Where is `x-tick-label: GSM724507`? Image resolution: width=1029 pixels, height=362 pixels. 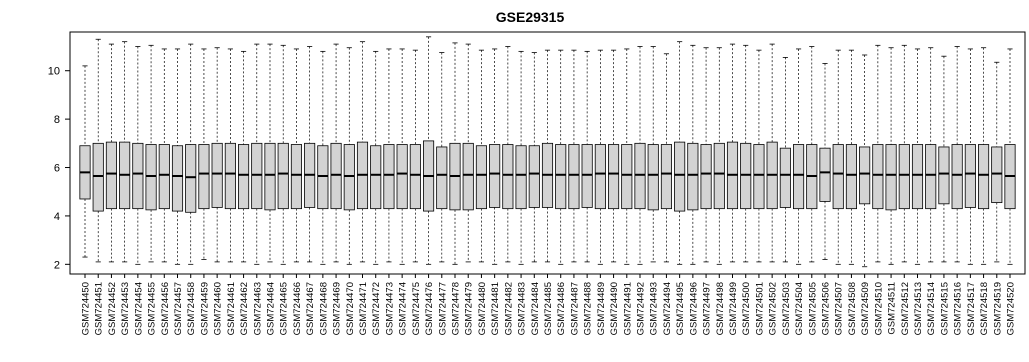 x-tick-label: GSM724507 is located at coordinates (839, 308).